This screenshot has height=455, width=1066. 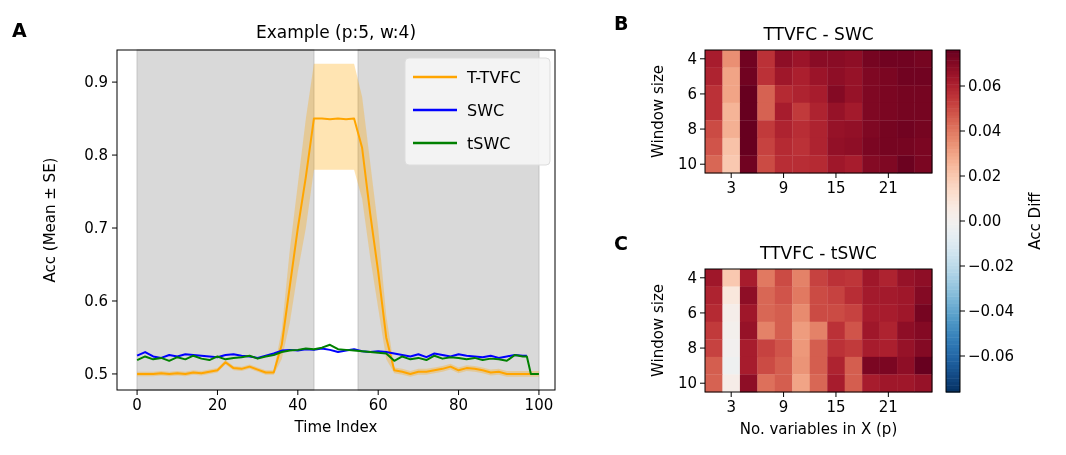 What do you see at coordinates (335, 427) in the screenshot?
I see `x-axis-title: Time Index` at bounding box center [335, 427].